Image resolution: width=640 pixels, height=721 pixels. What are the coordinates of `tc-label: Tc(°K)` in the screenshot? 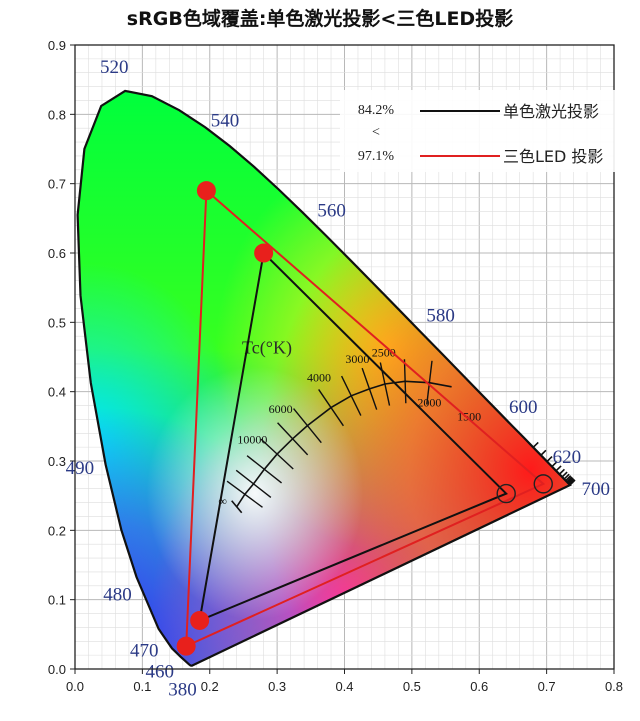 It's located at (267, 348).